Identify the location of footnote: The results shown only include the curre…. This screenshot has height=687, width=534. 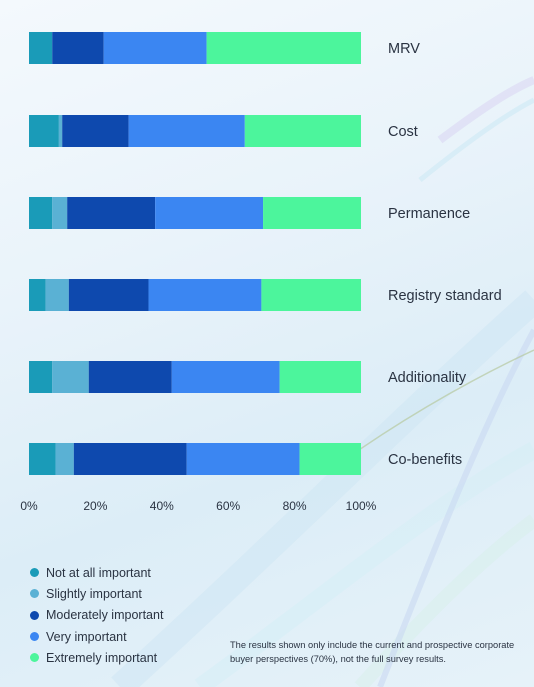
(372, 652).